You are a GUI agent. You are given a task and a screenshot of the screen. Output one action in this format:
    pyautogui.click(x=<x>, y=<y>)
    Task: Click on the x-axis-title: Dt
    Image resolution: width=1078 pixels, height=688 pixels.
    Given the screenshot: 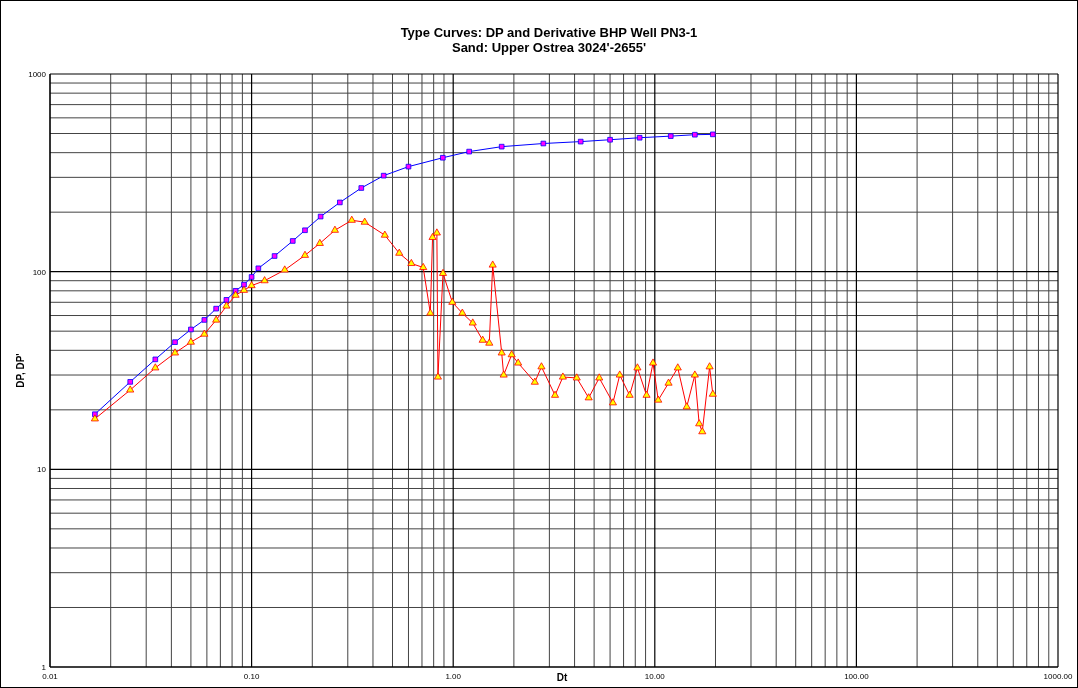 What is the action you would take?
    pyautogui.click(x=562, y=677)
    